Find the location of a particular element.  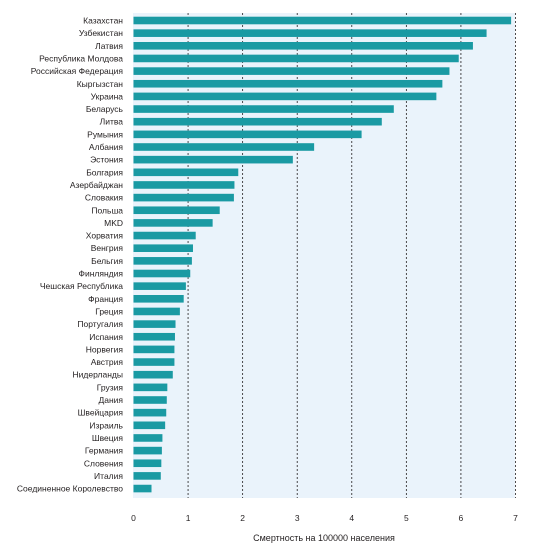

category-label-26: Норвегия is located at coordinates (105, 349).